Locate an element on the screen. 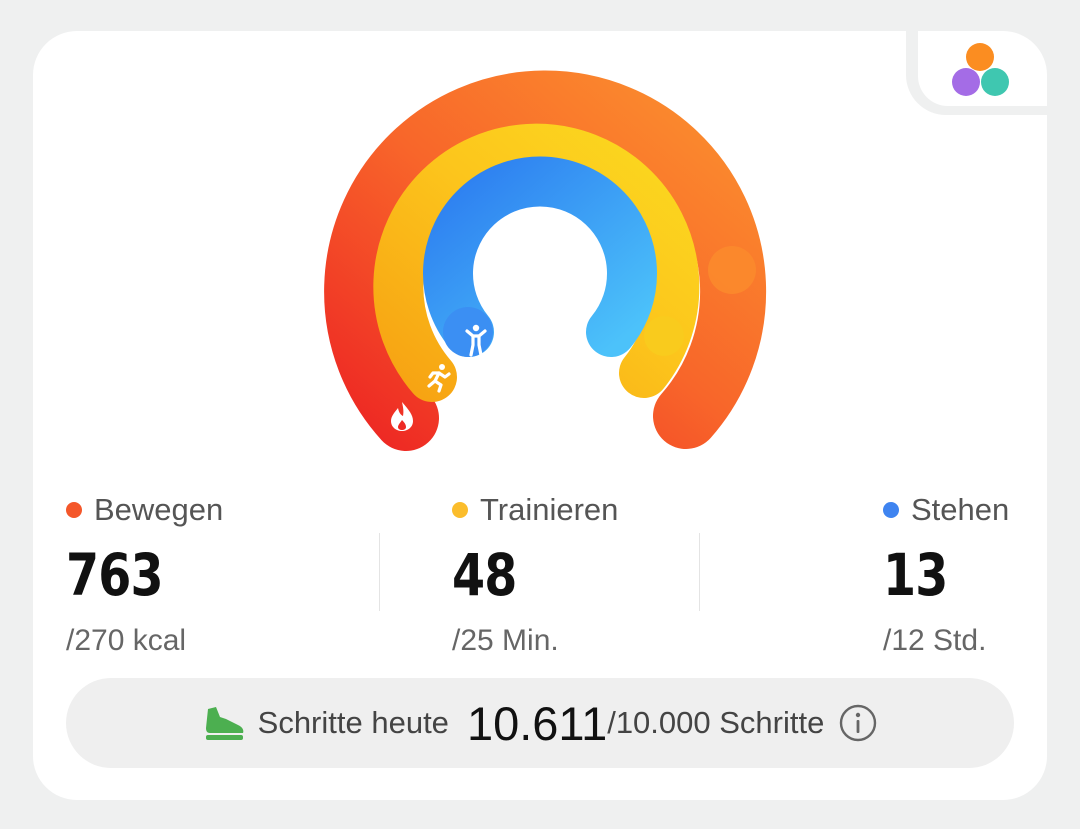 This screenshot has width=1080, height=829. stand-goal: /12 Std. is located at coordinates (935, 640).